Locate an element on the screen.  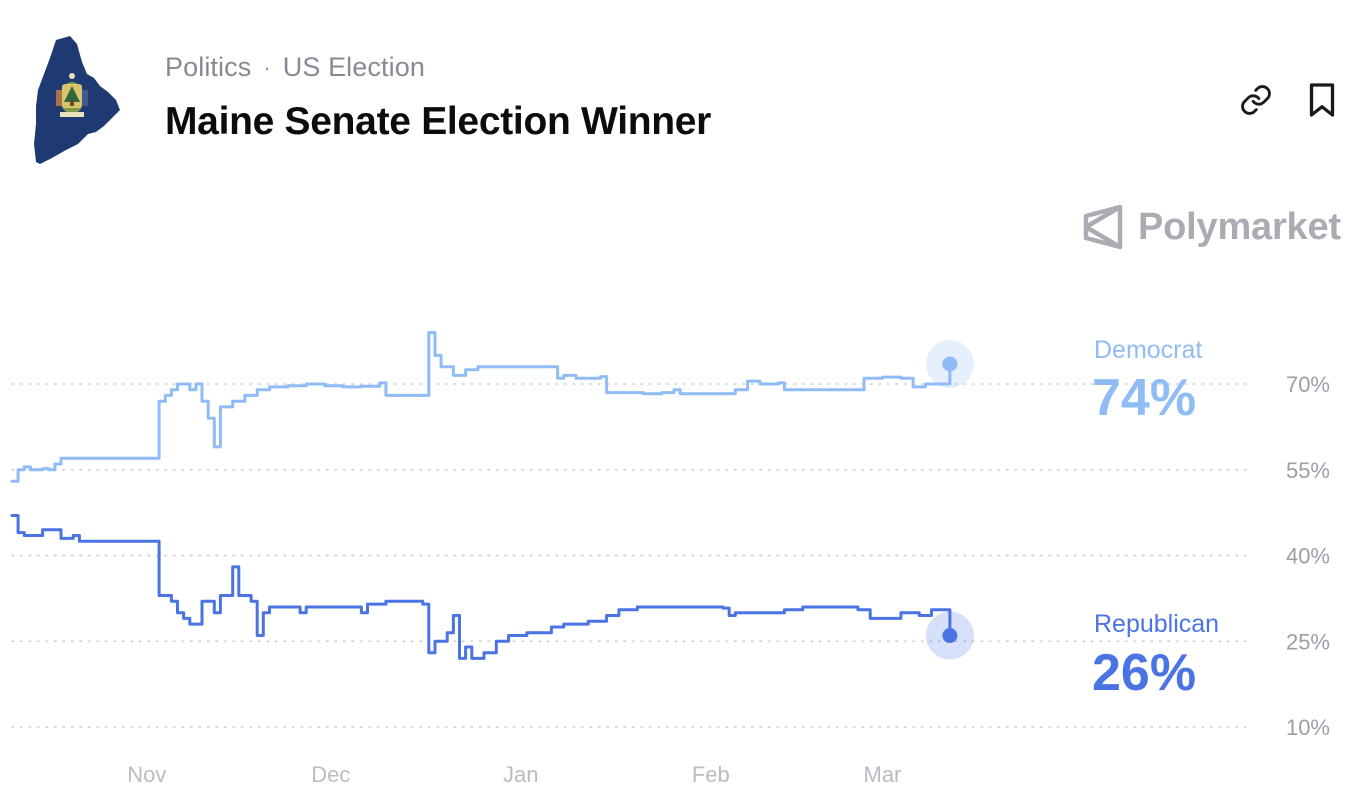
y-tick-label-25: 25% is located at coordinates (1308, 641).